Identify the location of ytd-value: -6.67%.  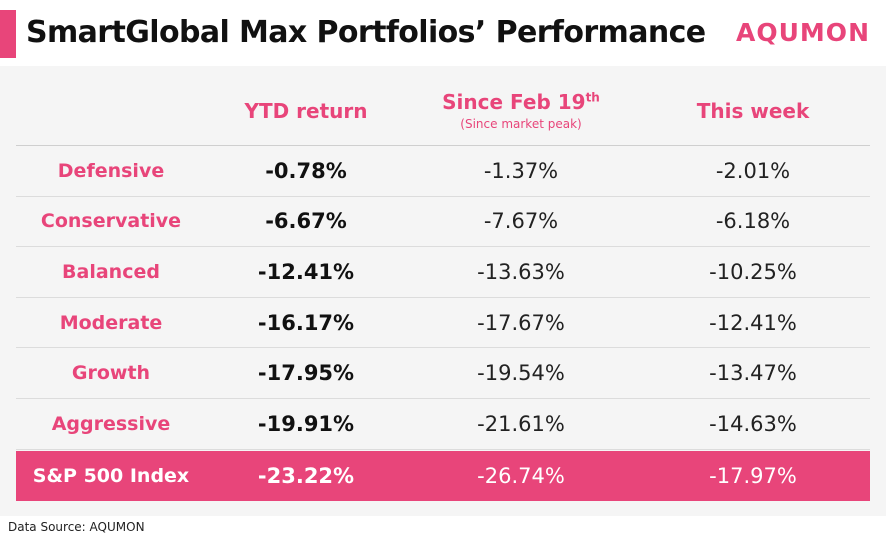
(306, 221).